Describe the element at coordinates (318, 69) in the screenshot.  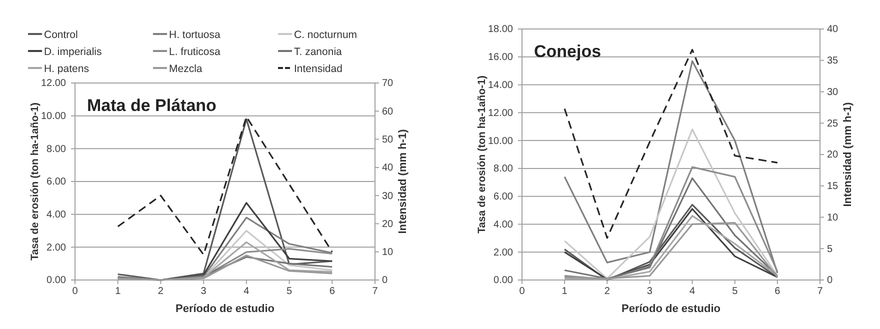
I see `legend-label: Intensidad` at that location.